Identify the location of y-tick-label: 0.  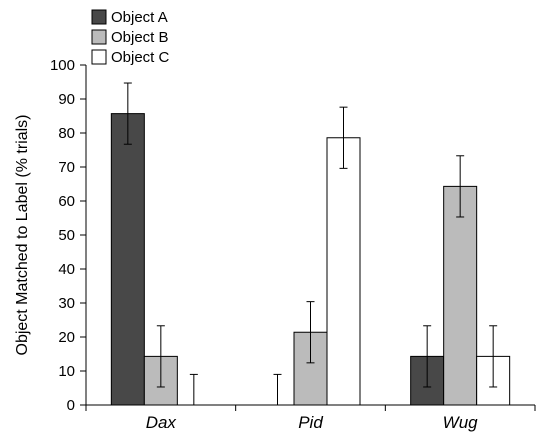
(71, 405).